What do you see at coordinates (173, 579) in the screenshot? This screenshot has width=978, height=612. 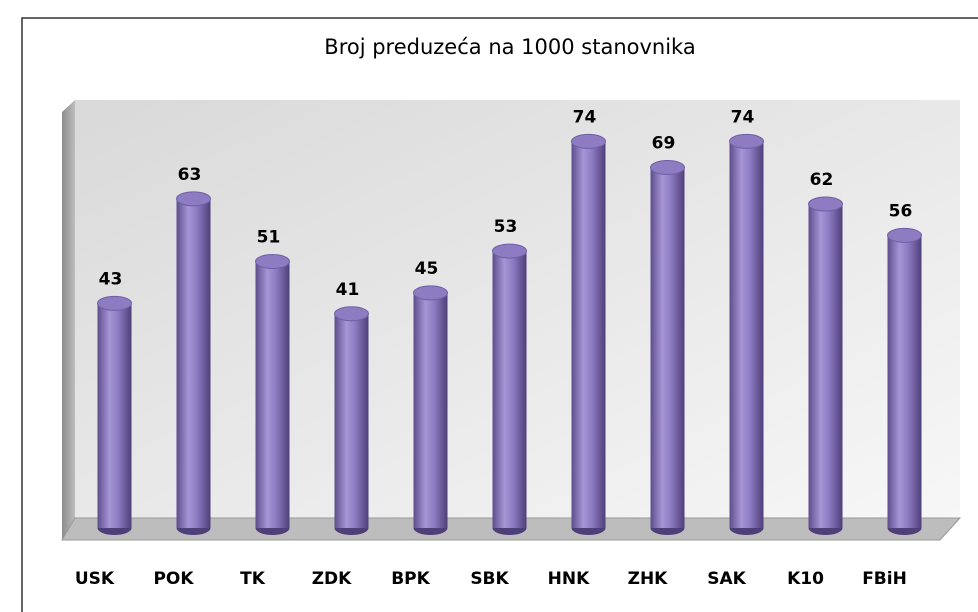 I see `x-tick-label: POK` at bounding box center [173, 579].